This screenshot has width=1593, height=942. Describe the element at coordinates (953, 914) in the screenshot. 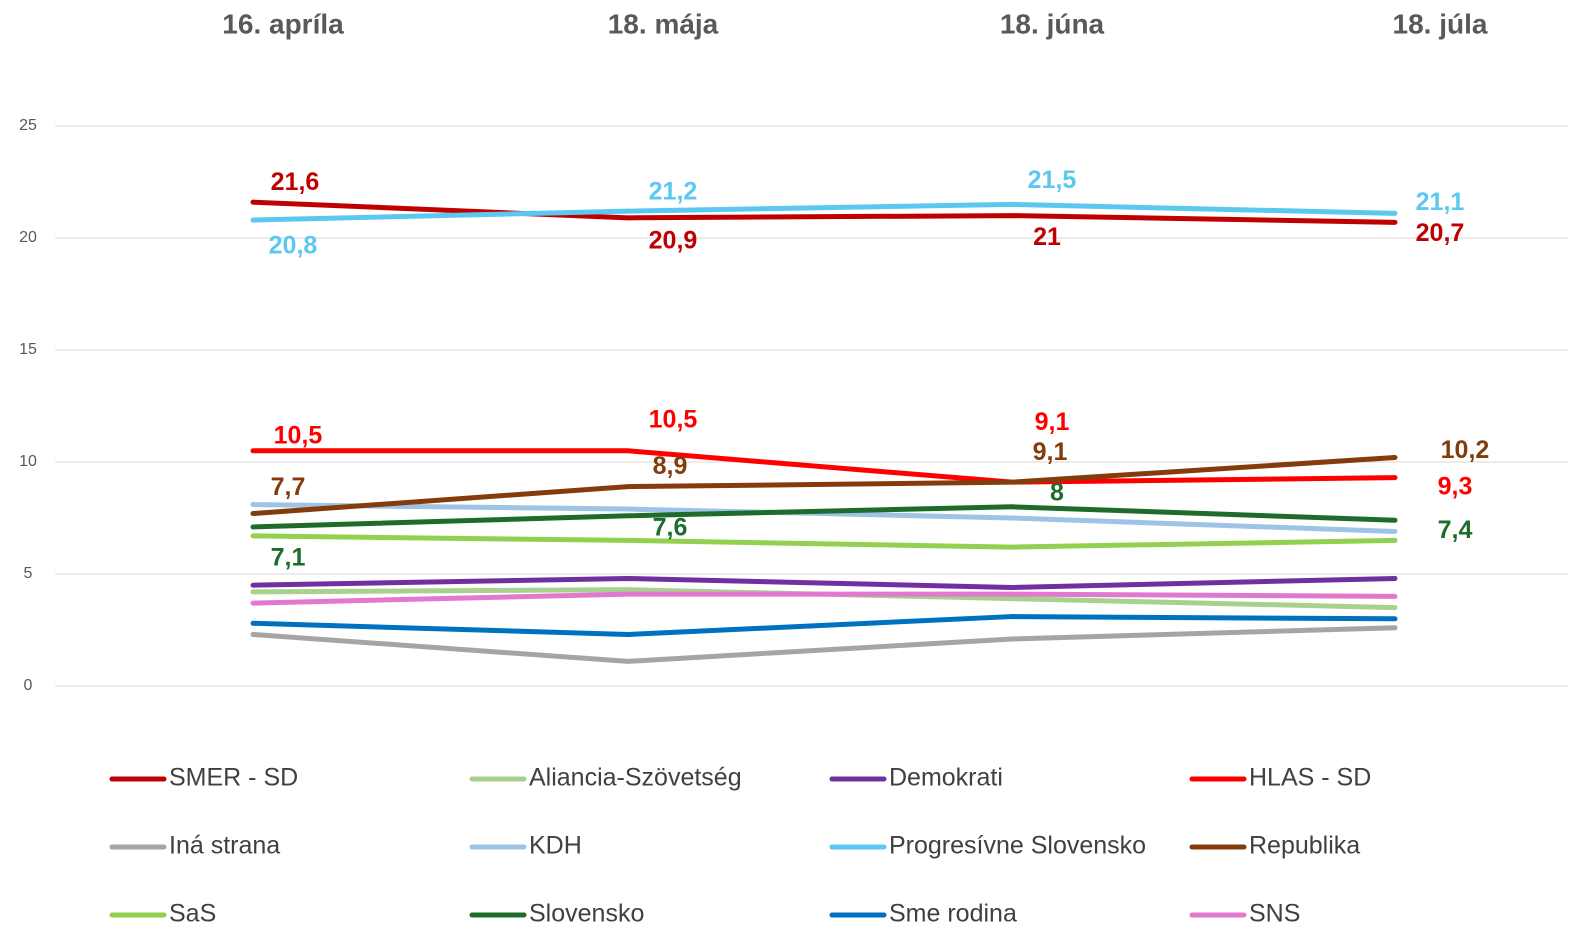

I see `legend-label: Sme rodina` at that location.